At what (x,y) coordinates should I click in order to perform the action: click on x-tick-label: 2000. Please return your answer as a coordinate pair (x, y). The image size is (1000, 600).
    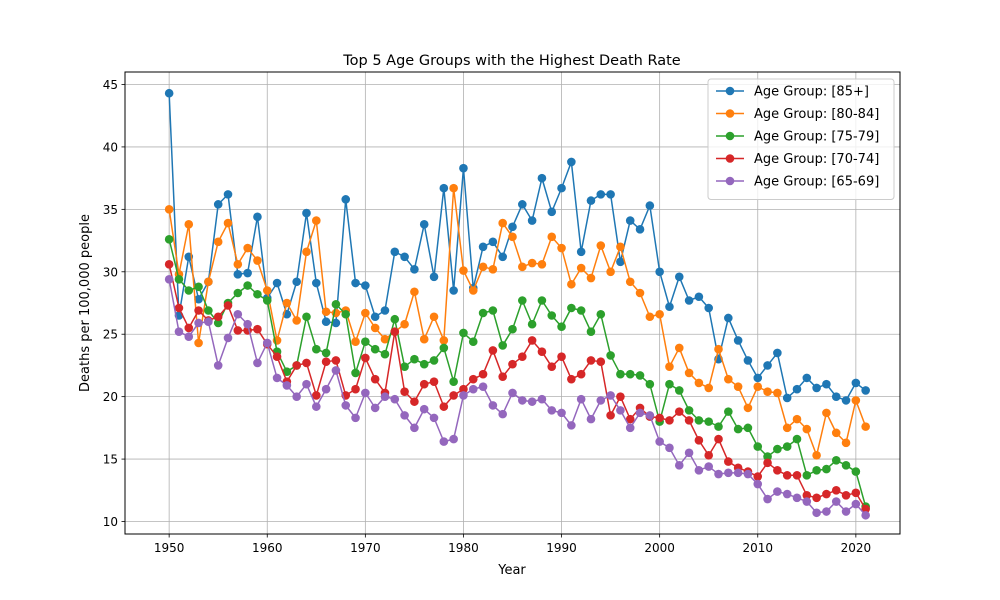
    Looking at the image, I should click on (659, 548).